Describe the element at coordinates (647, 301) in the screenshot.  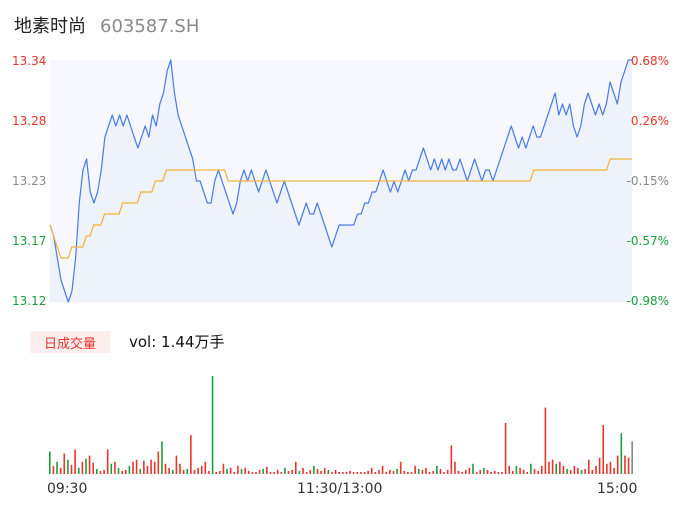
I see `y-tick-right-4: -0.98%` at that location.